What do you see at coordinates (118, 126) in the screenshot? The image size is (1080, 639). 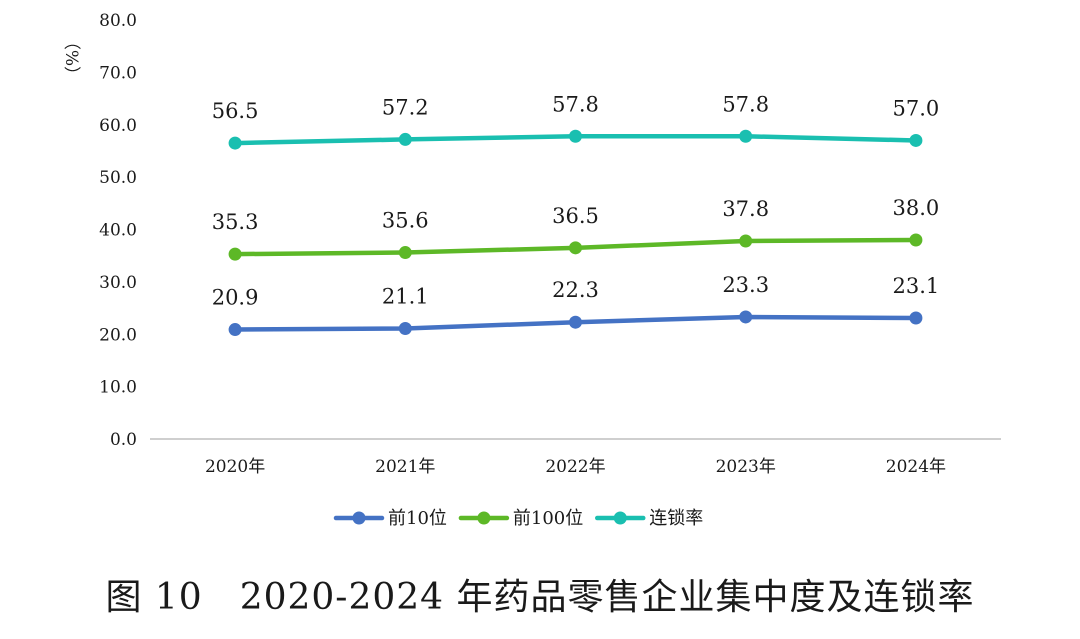 I see `y-tick-label: 60.0` at bounding box center [118, 126].